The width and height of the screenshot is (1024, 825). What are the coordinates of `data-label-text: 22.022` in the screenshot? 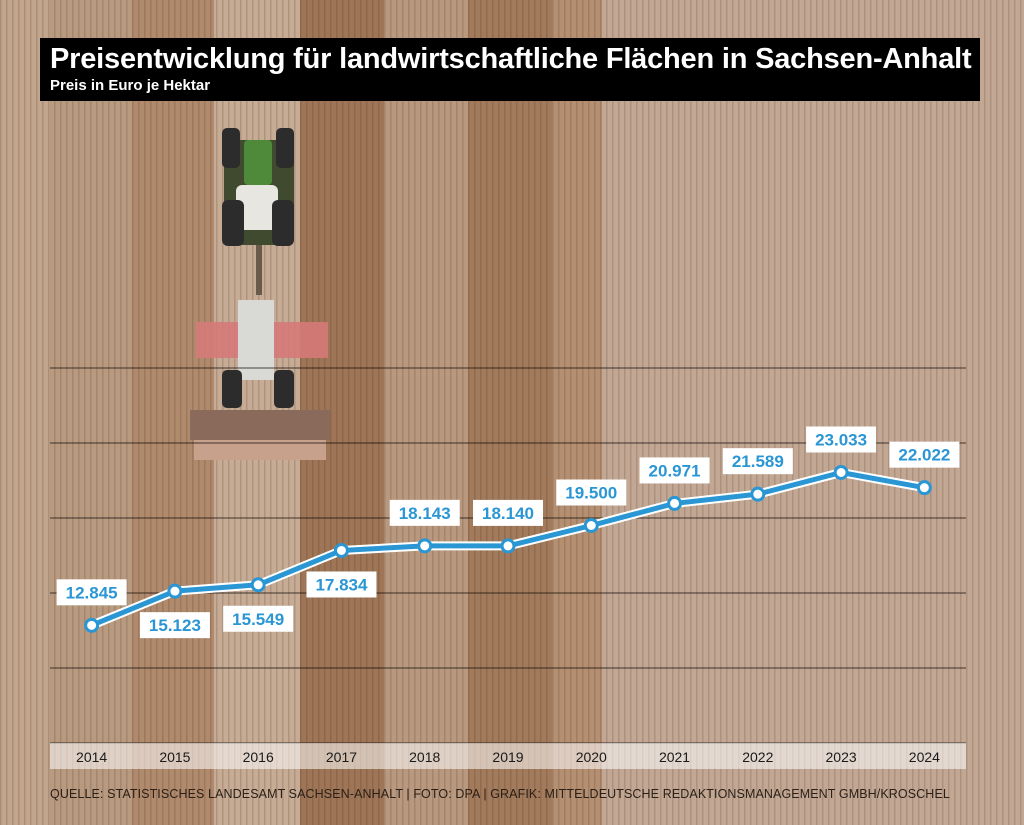 It's located at (924, 455).